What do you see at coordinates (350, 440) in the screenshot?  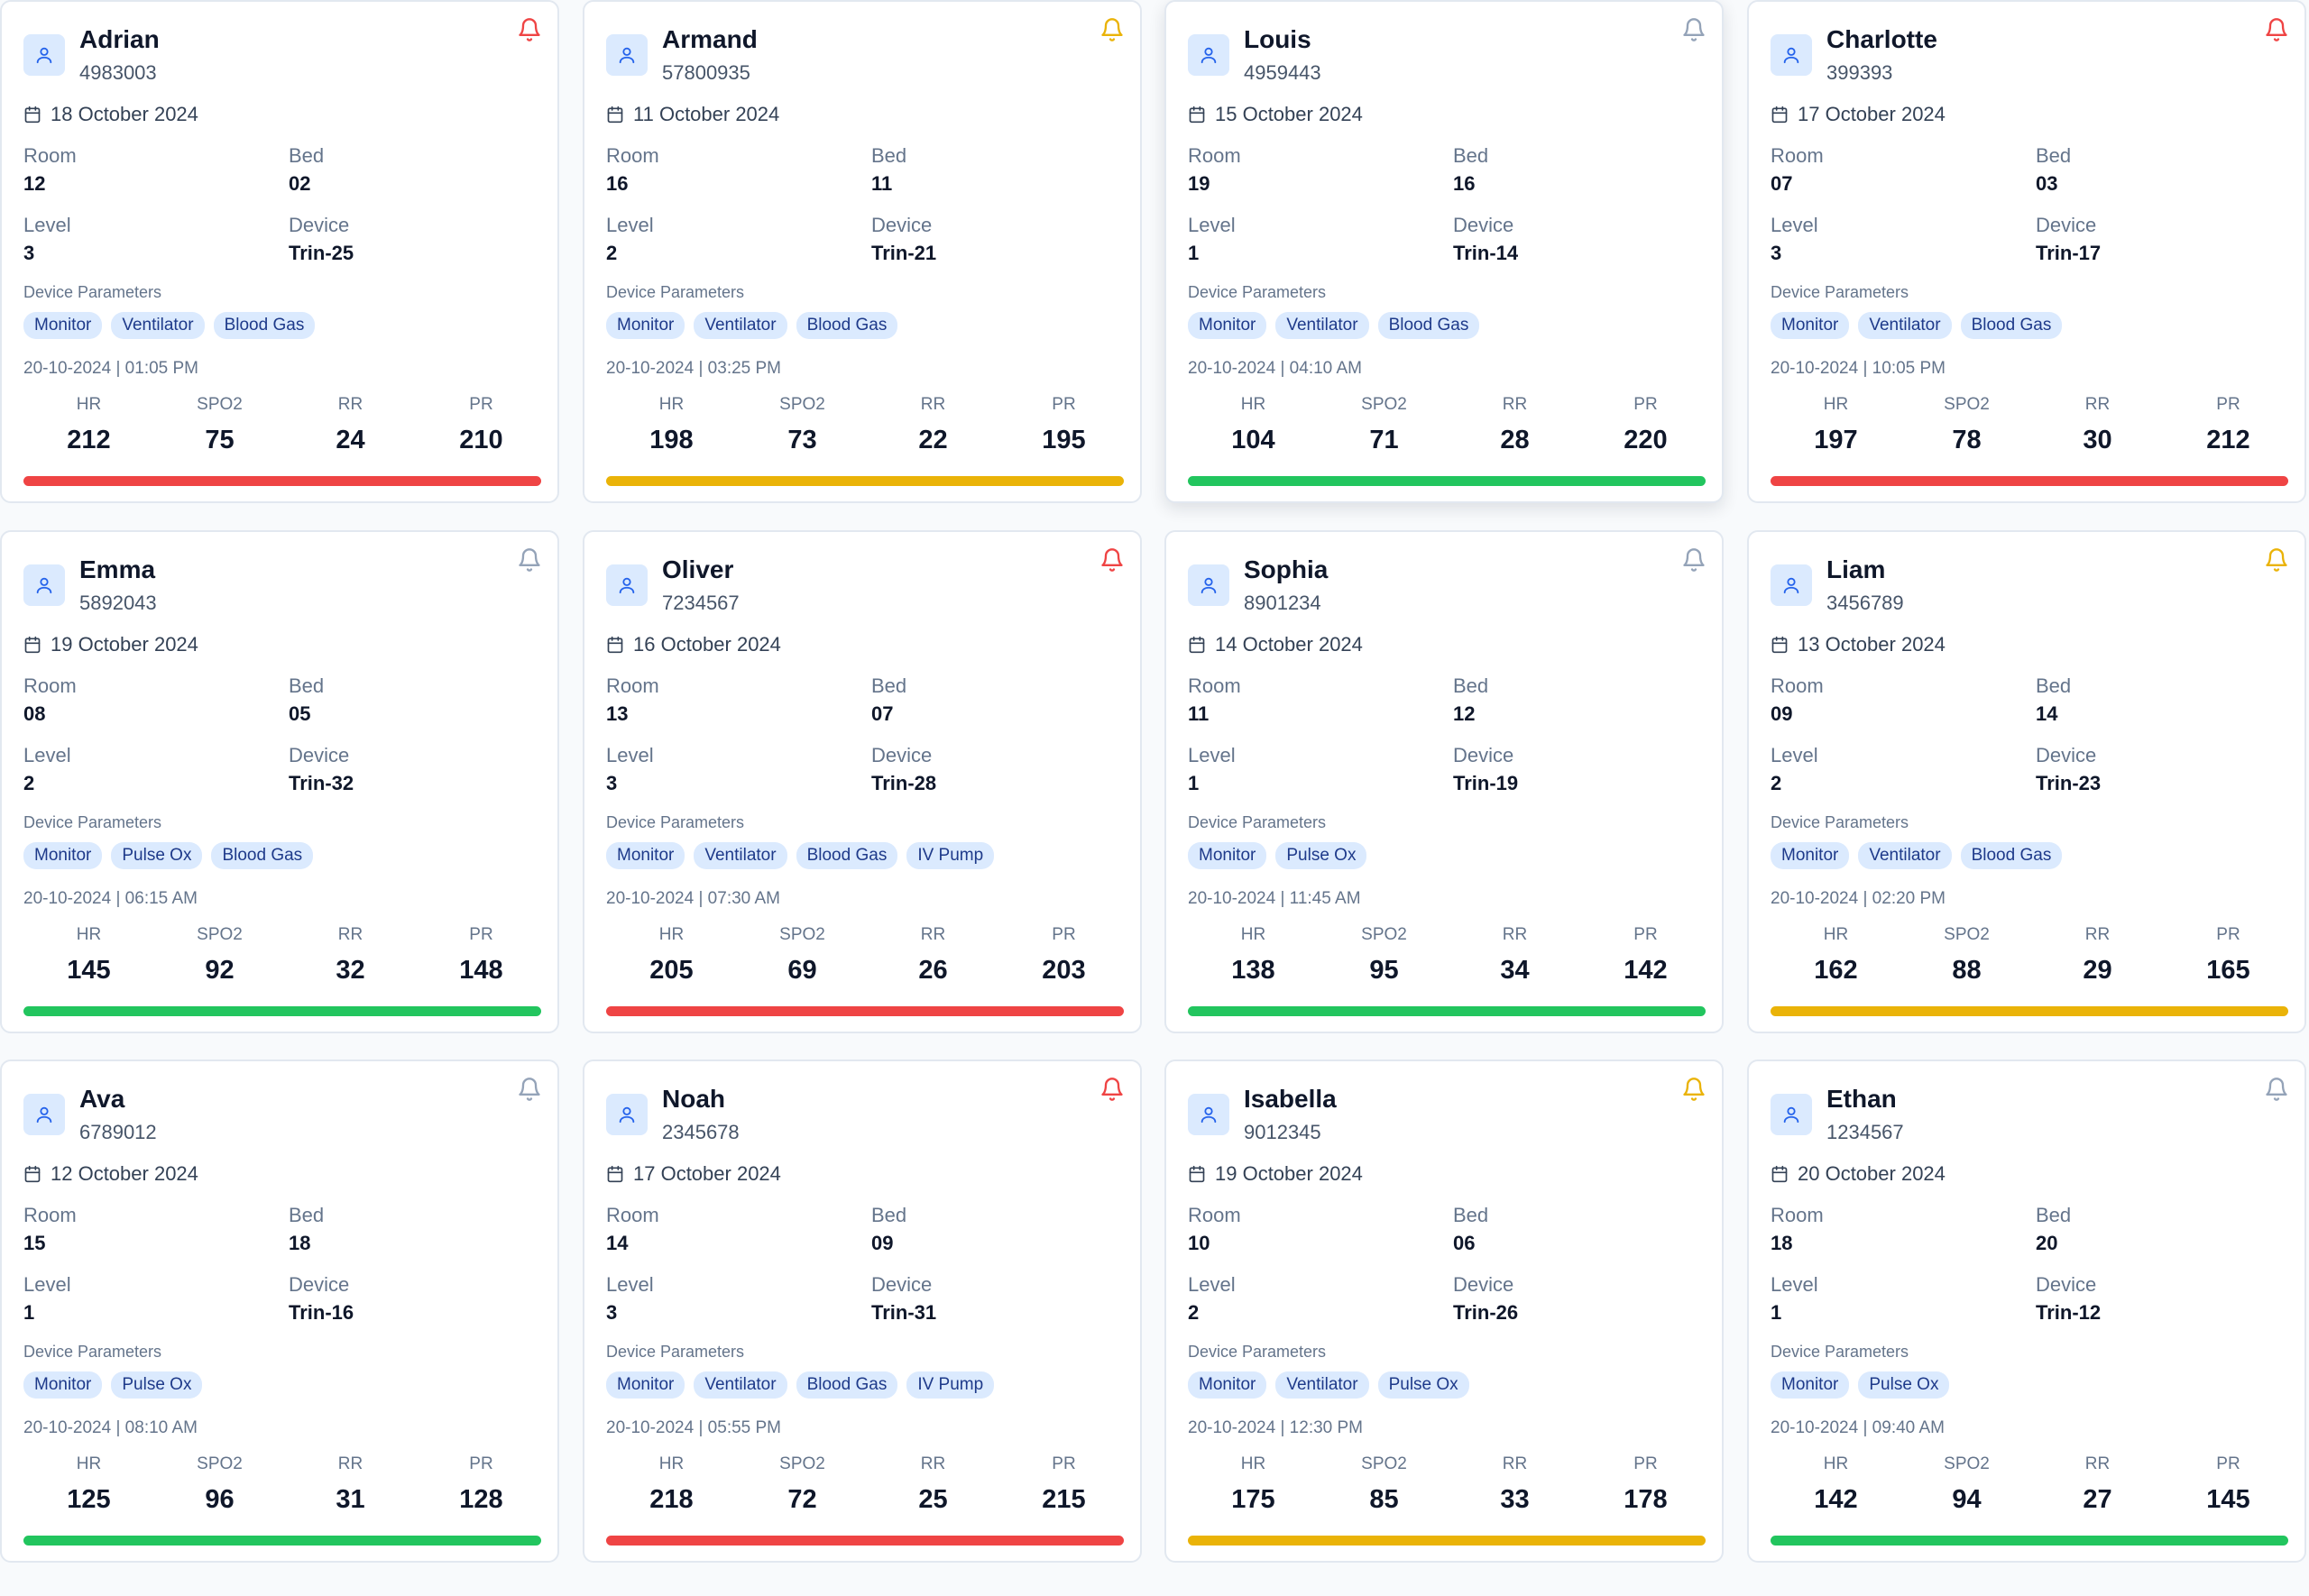 I see `vital-value: 24` at bounding box center [350, 440].